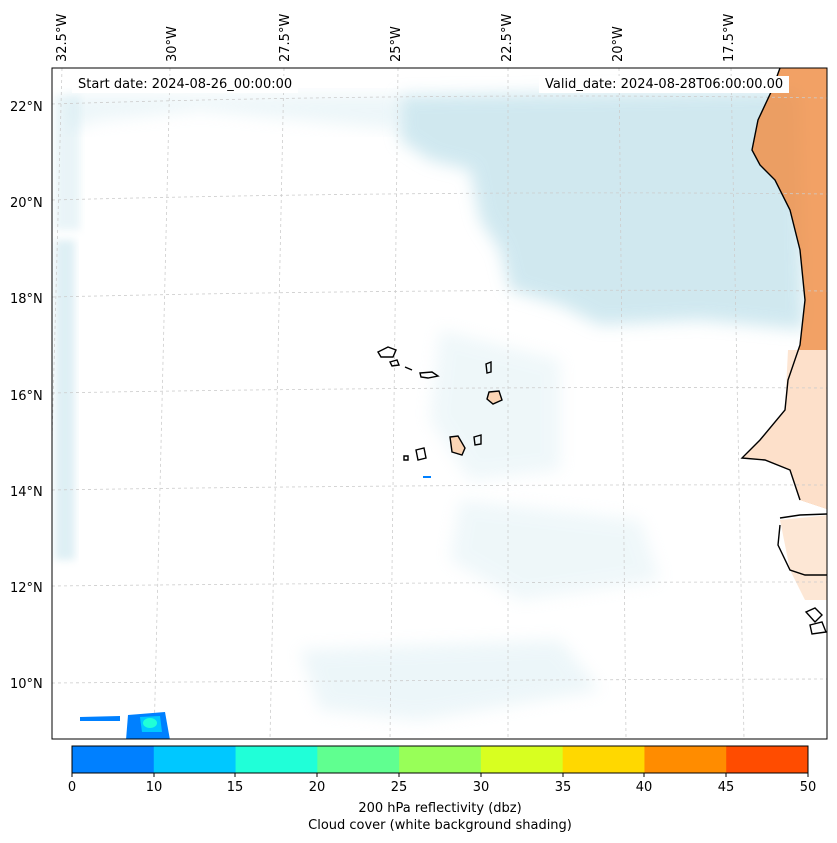 Image resolution: width=837 pixels, height=843 pixels. Describe the element at coordinates (26, 107) in the screenshot. I see `lat-label: 22°N` at that location.